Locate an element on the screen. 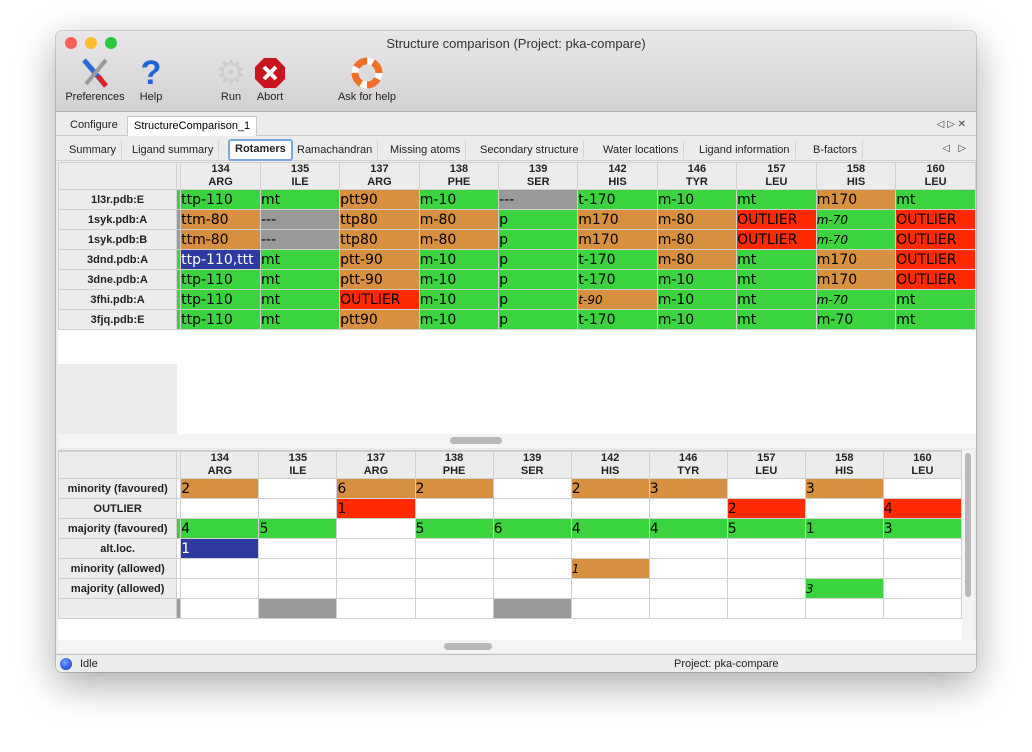 The height and width of the screenshot is (752, 1032). tab-right-arrow-icon: ▷ is located at coordinates (951, 124).